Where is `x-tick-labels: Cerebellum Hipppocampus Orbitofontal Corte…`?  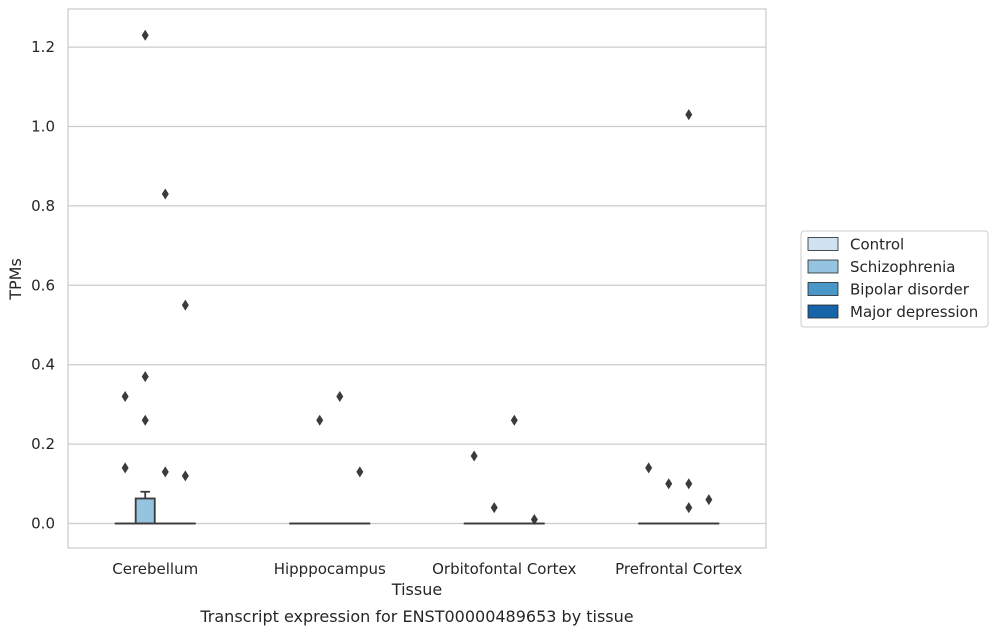 x-tick-labels: Cerebellum Hipppocampus Orbitofontal Corte… is located at coordinates (427, 569).